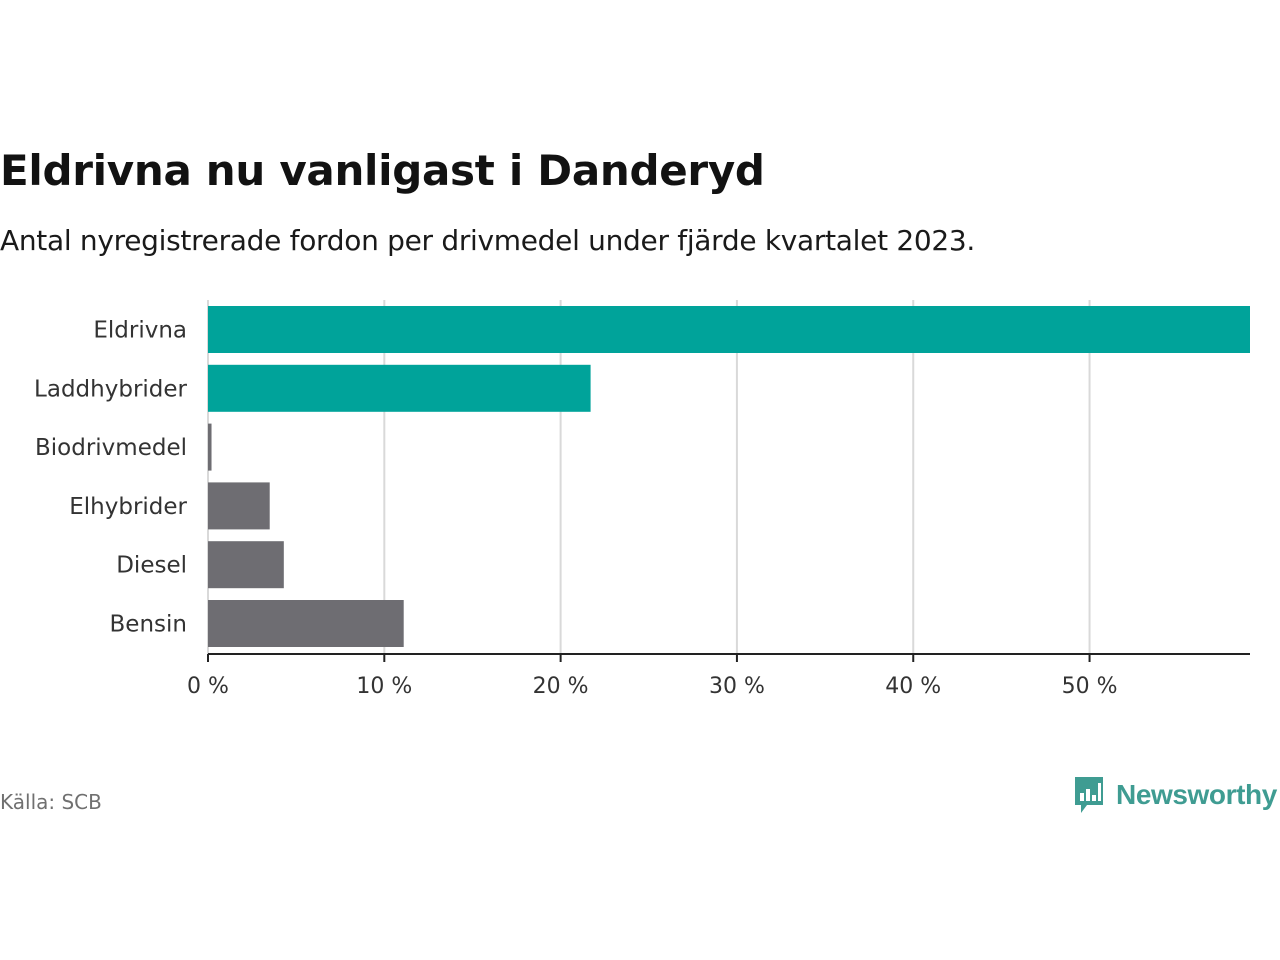 This screenshot has width=1280, height=960. I want to click on category-label: Eldrivna, so click(140, 331).